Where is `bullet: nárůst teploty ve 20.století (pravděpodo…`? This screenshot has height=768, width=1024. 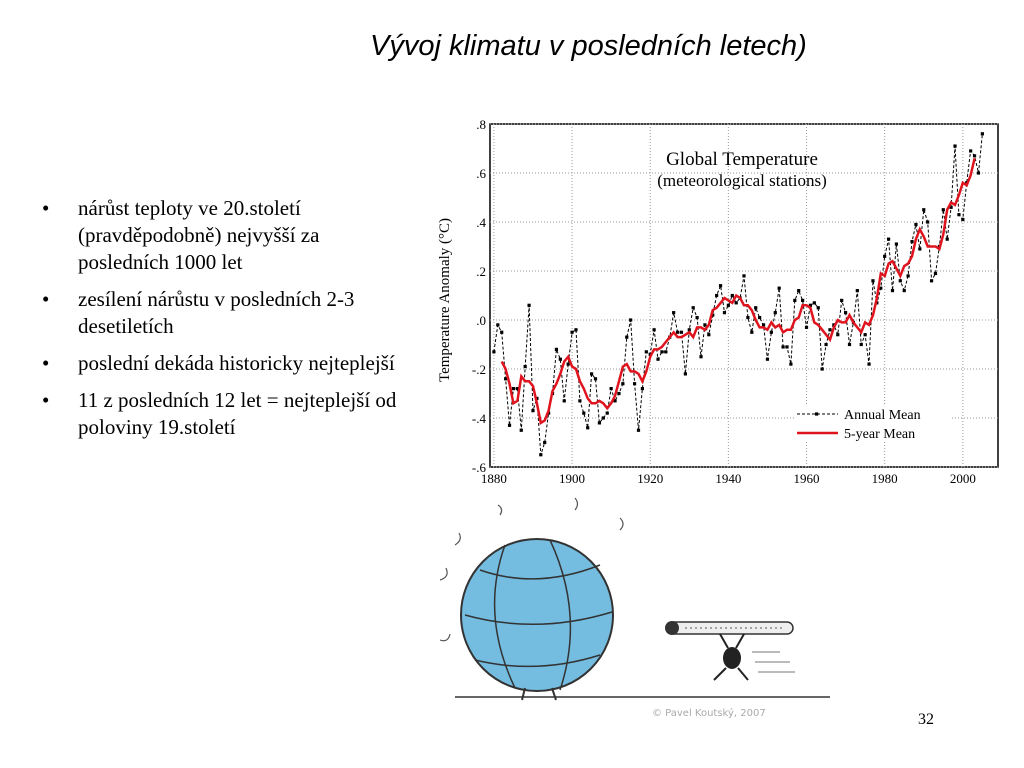
bullet: nárůst teploty ve 20.století (pravděpodo… is located at coordinates (227, 235).